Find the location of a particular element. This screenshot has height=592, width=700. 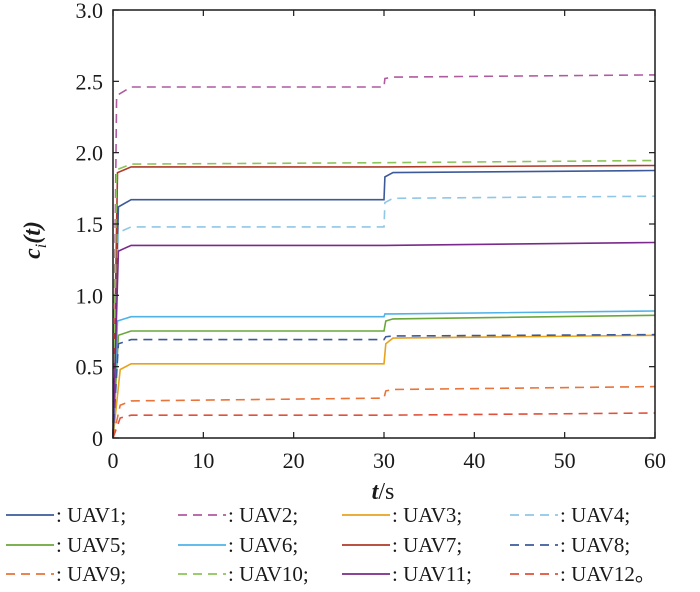

legend-item-9: : UAV9; is located at coordinates (66, 574).